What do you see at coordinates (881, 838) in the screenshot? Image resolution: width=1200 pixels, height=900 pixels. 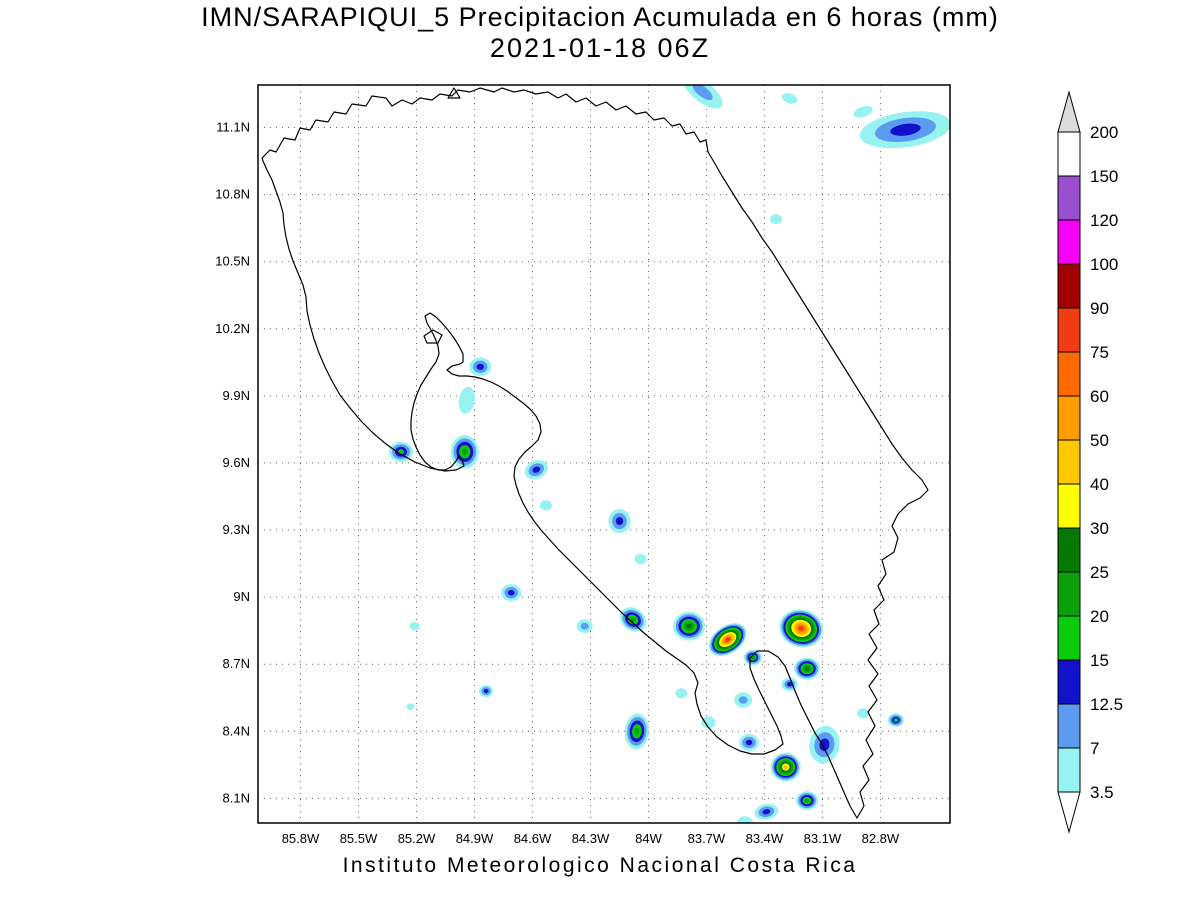 I see `lon-tick-label: 82.8W` at bounding box center [881, 838].